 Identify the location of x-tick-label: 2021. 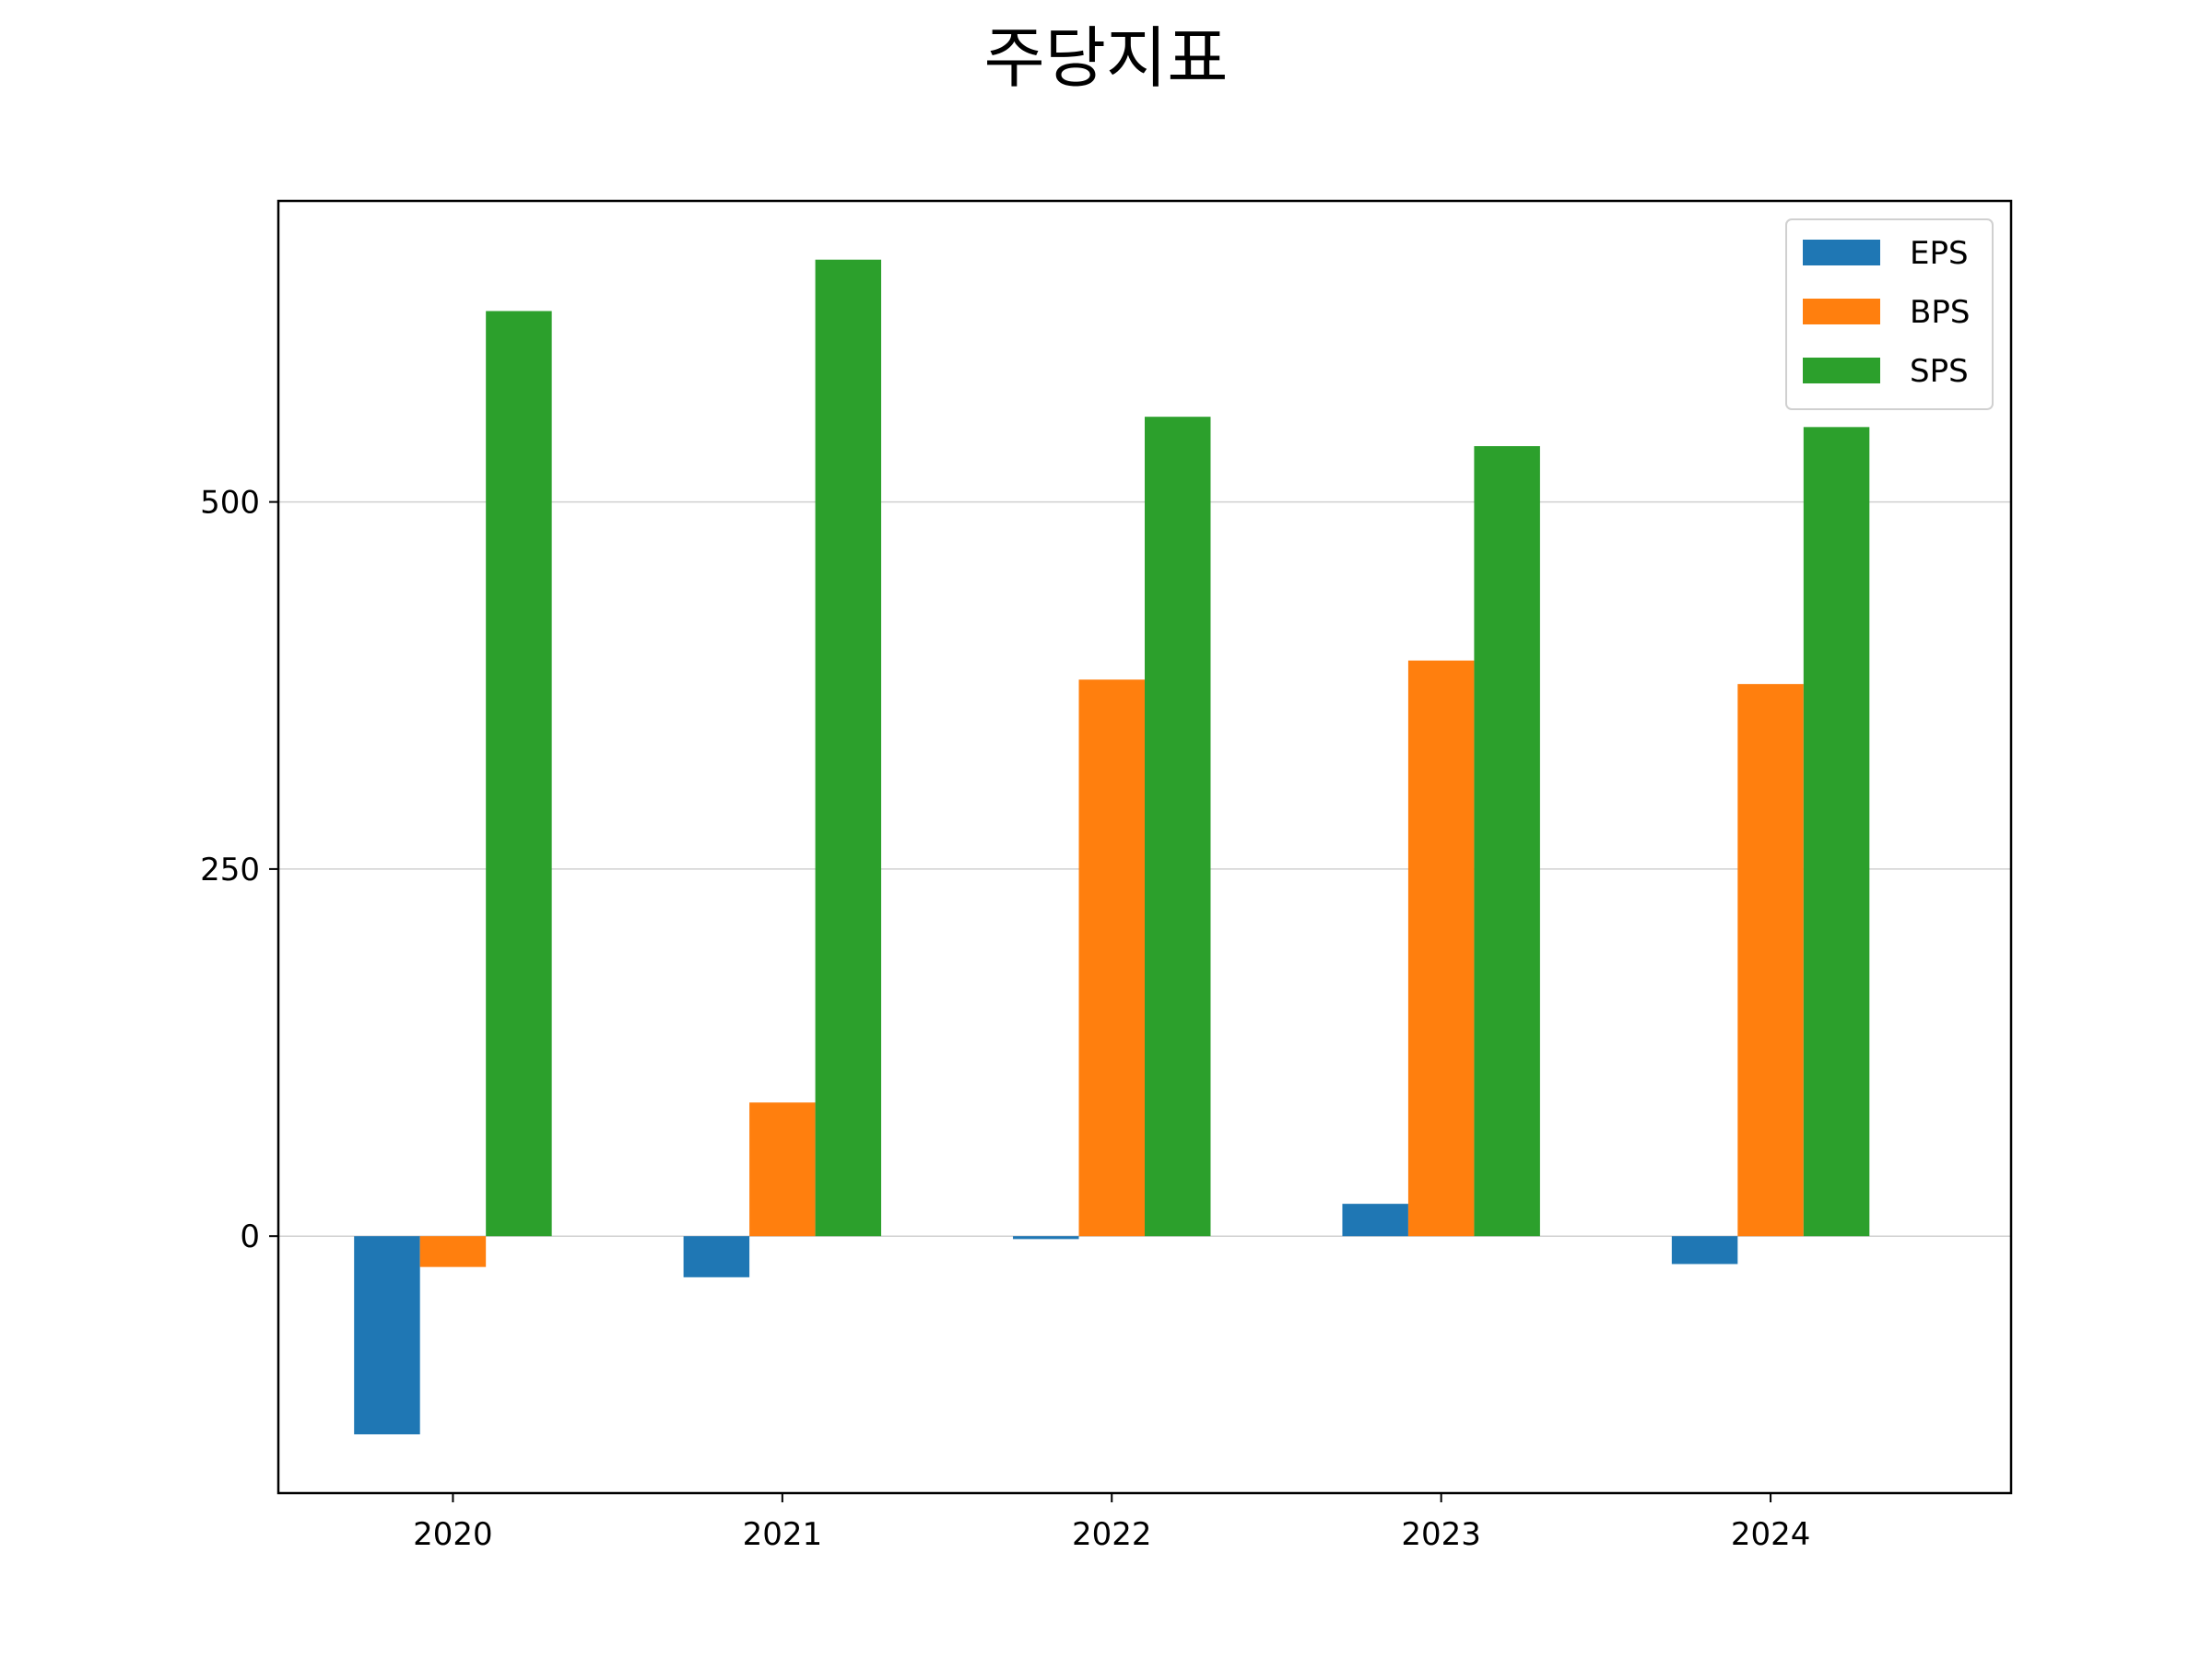
(783, 1534).